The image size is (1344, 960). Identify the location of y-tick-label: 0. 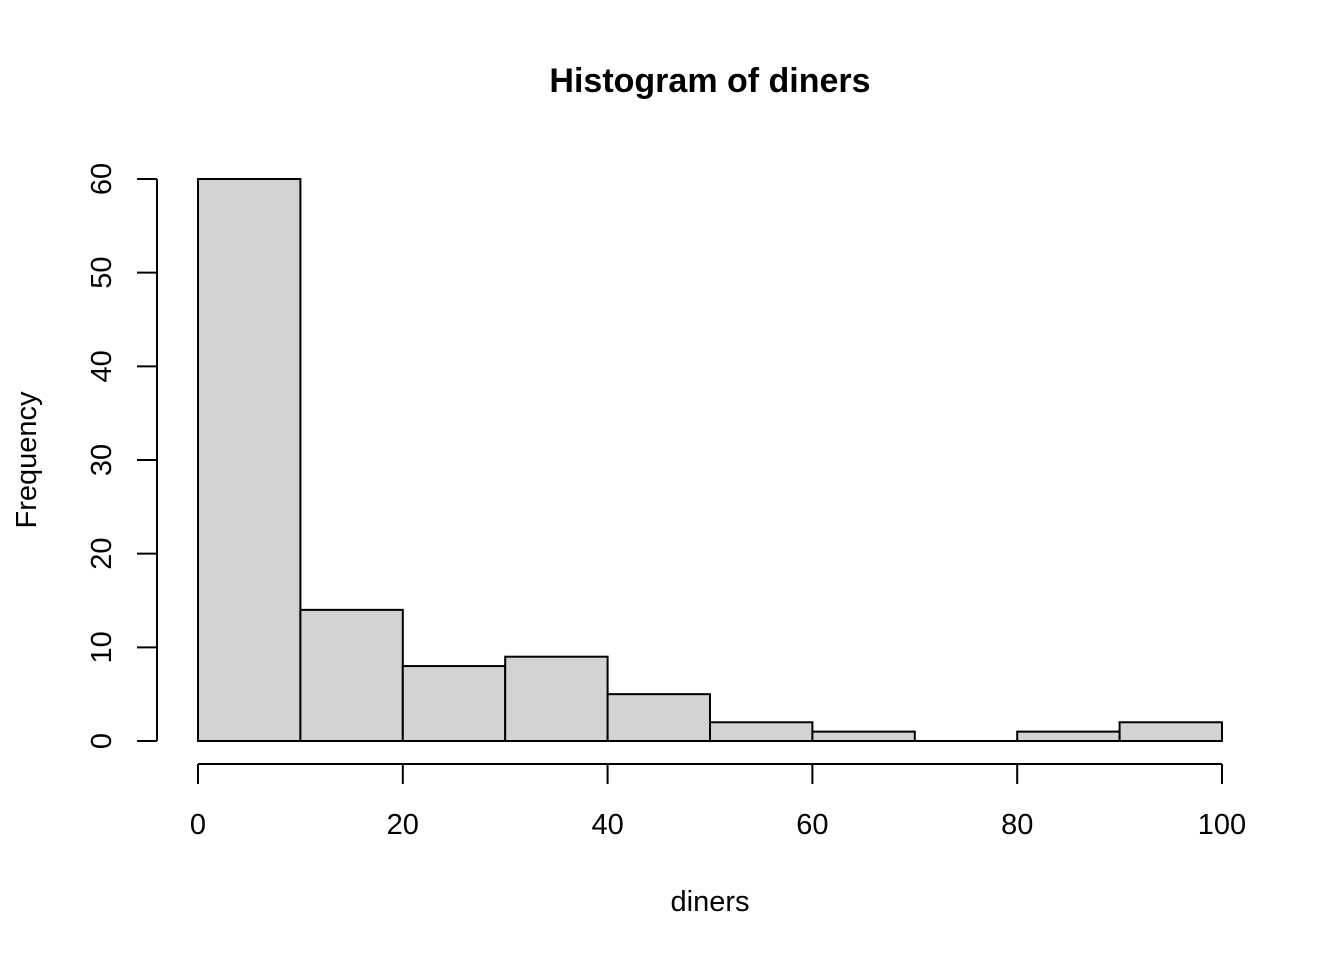
(102, 741).